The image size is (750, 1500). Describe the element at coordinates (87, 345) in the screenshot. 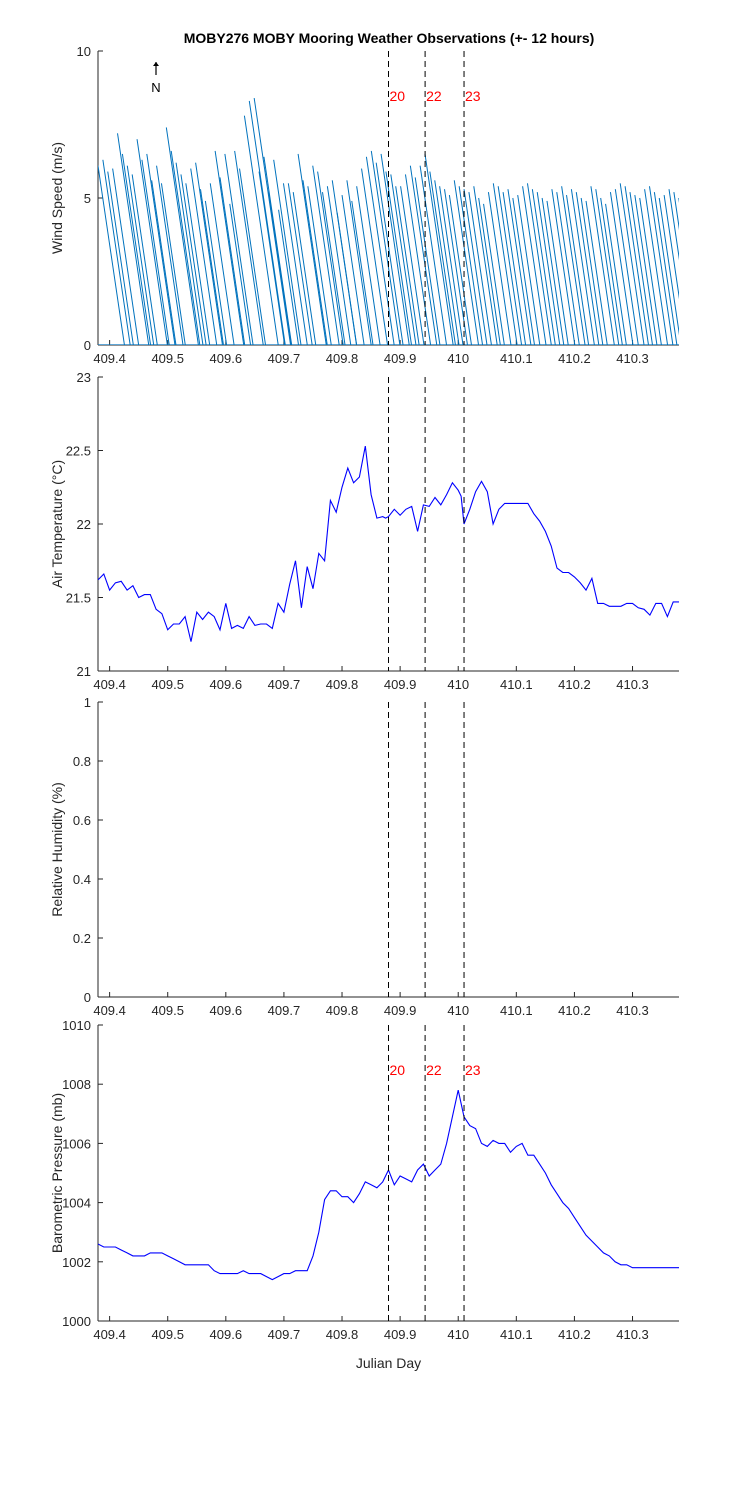

I see `y-tick-label: 0` at that location.